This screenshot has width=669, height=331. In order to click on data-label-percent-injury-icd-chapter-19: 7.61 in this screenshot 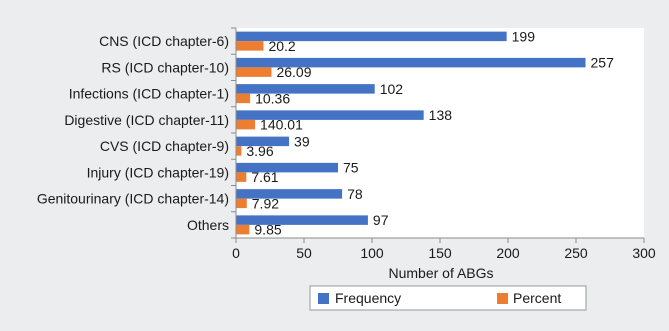, I will do `click(264, 177)`.